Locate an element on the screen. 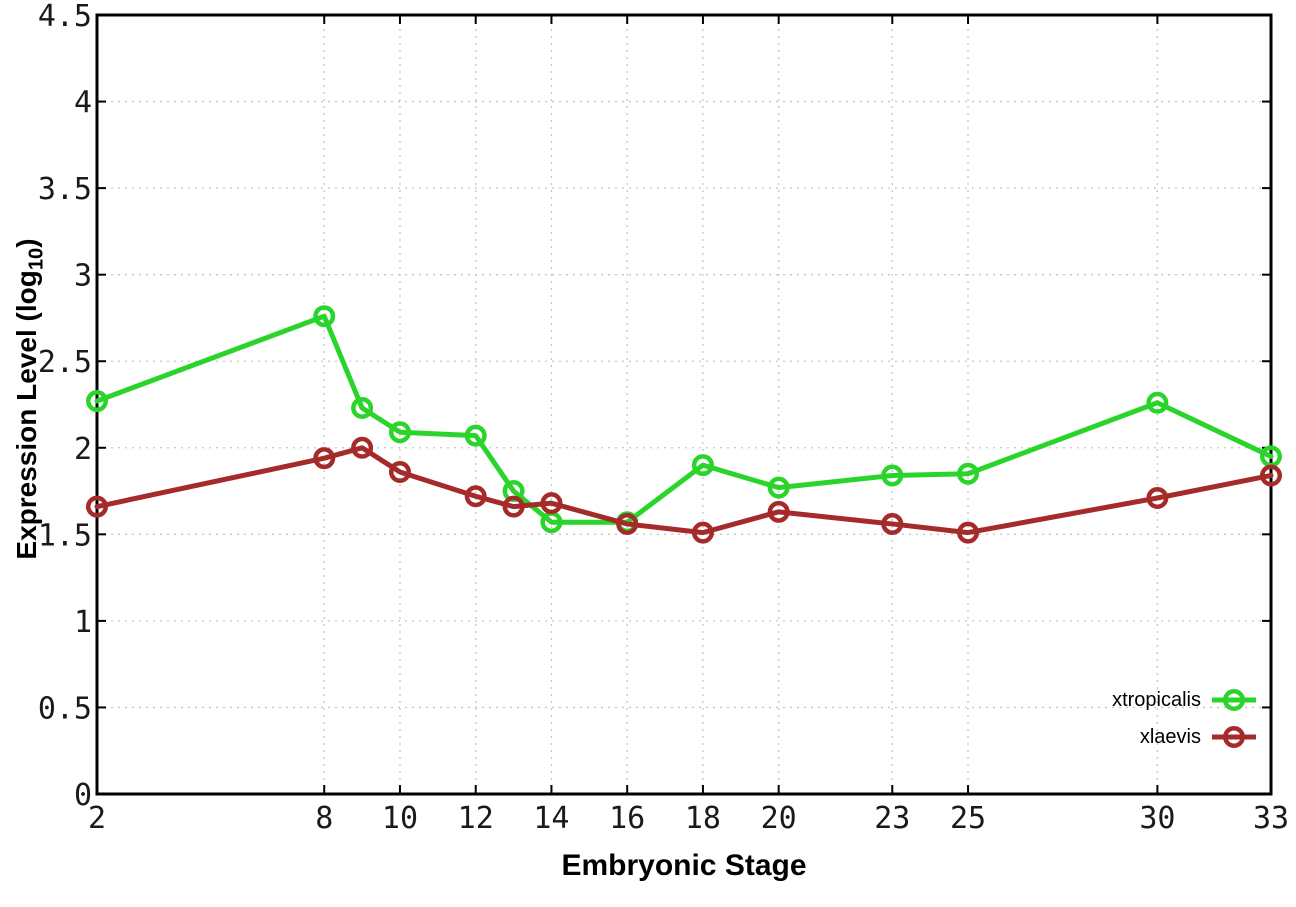 Image resolution: width=1296 pixels, height=907 pixels. x-tick-label: 10 is located at coordinates (400, 818).